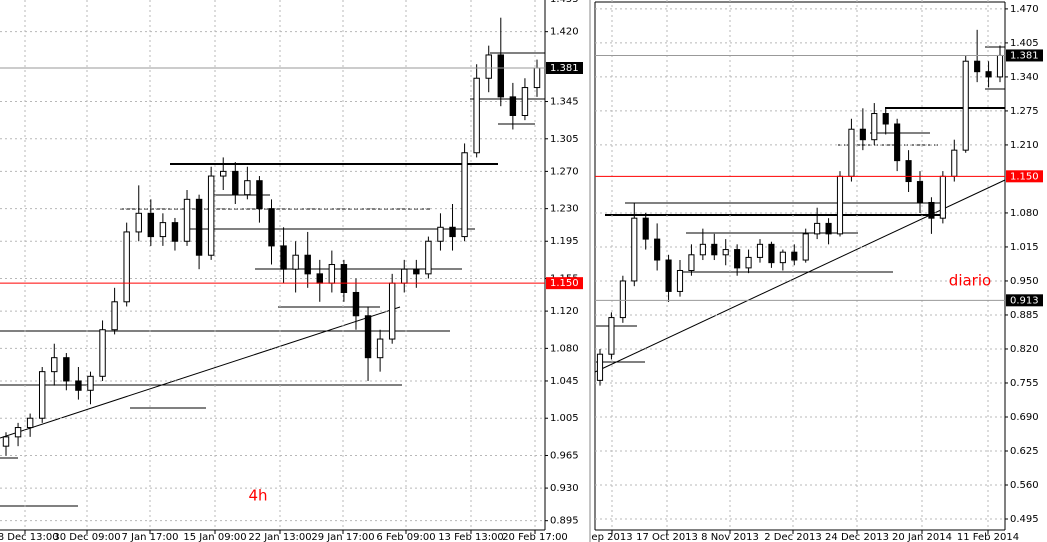 This screenshot has width=1047, height=542. Describe the element at coordinates (1024, 111) in the screenshot. I see `y-tick-label: 1.275` at that location.